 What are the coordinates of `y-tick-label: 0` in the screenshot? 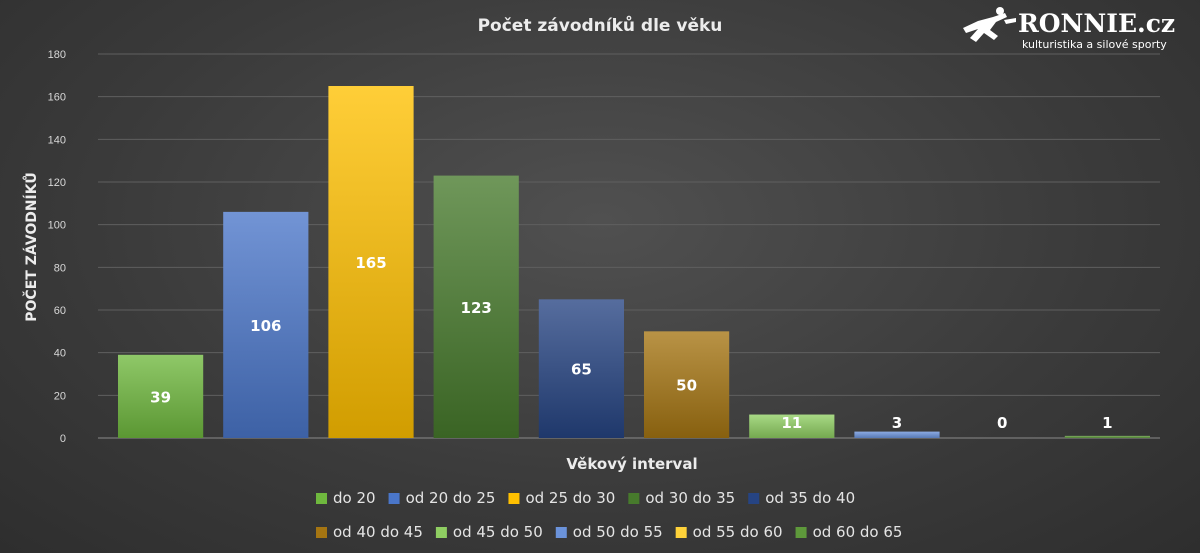 It's located at (63, 439).